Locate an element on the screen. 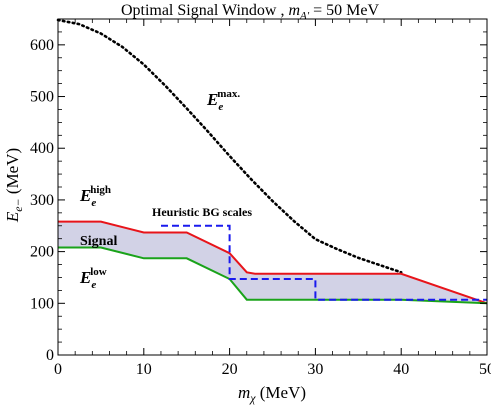 The width and height of the screenshot is (491, 408). y-tick-label: 500 is located at coordinates (42, 97).